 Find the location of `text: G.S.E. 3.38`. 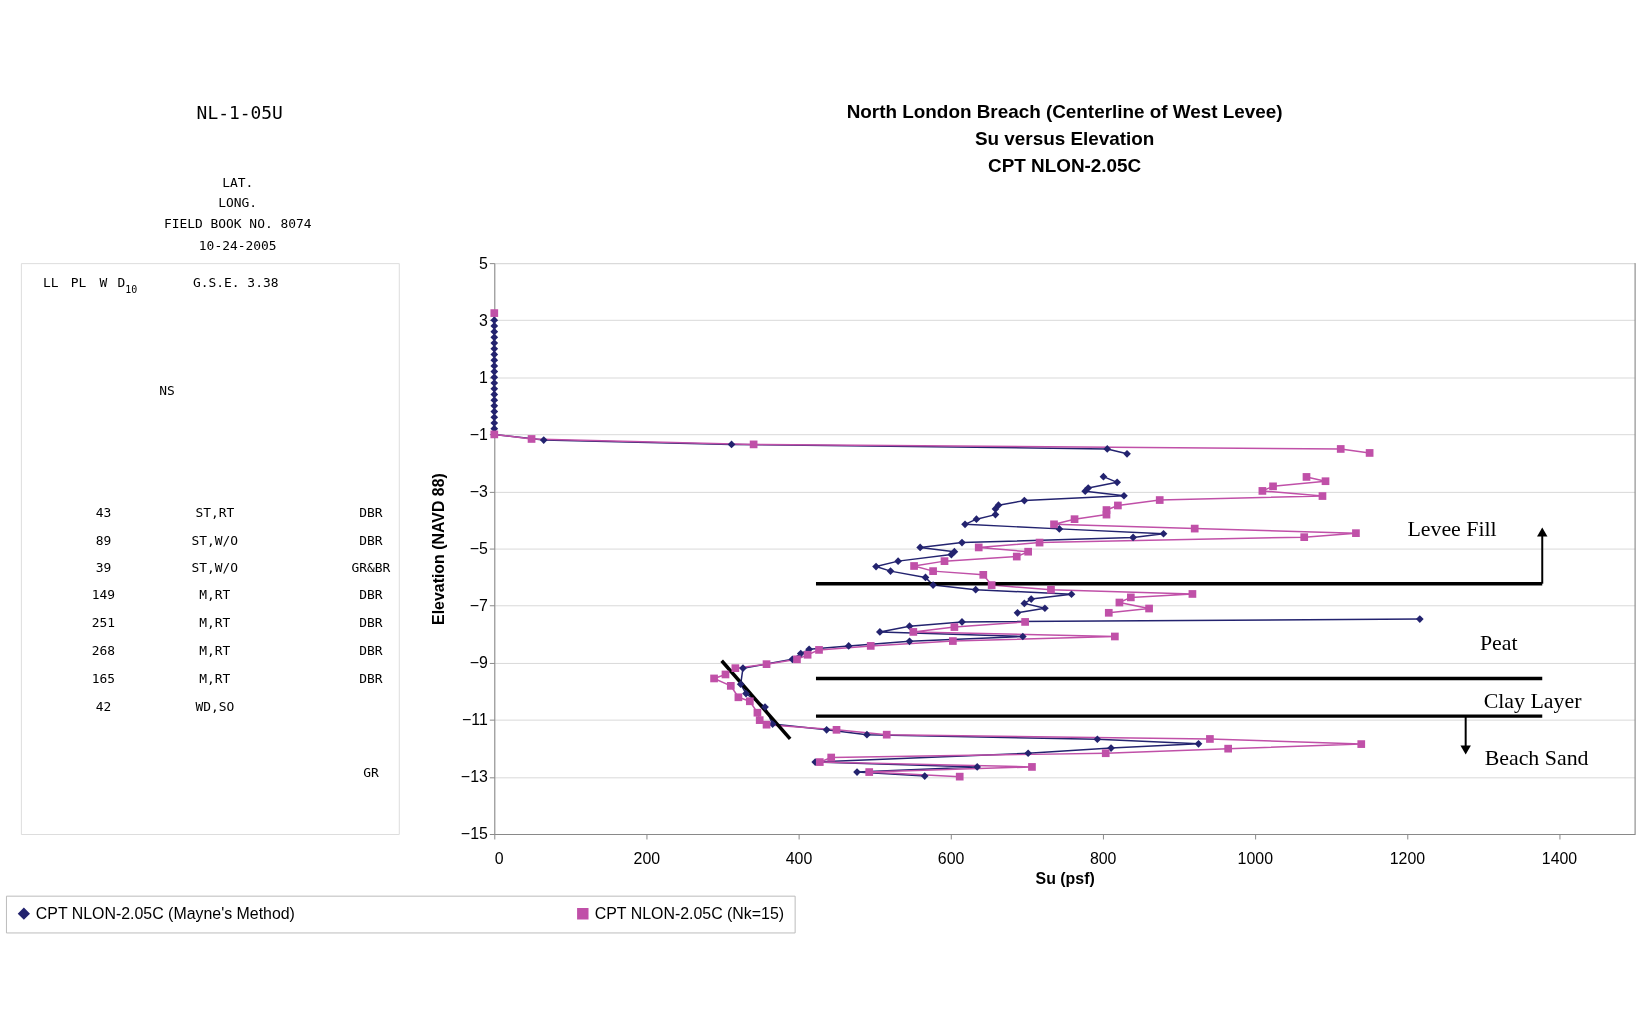

text: G.S.E. 3.38 is located at coordinates (235, 283).